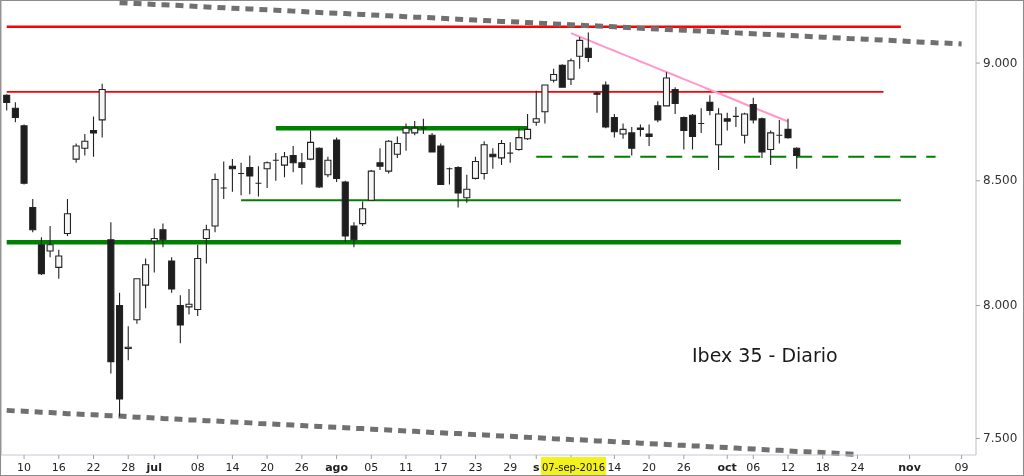  Describe the element at coordinates (765, 355) in the screenshot. I see `text: Ibex 35 - Diario` at that location.